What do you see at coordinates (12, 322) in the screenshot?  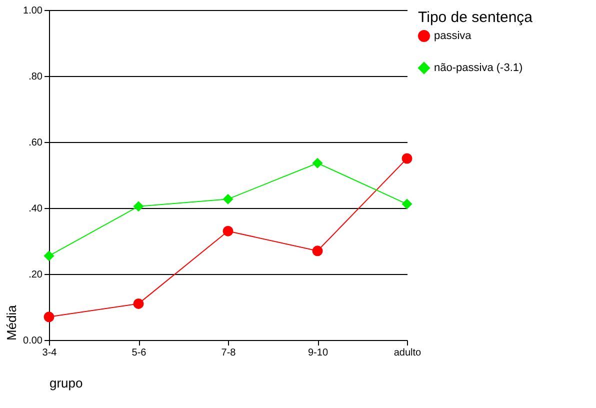 I see `y-axis-title: Média` at bounding box center [12, 322].